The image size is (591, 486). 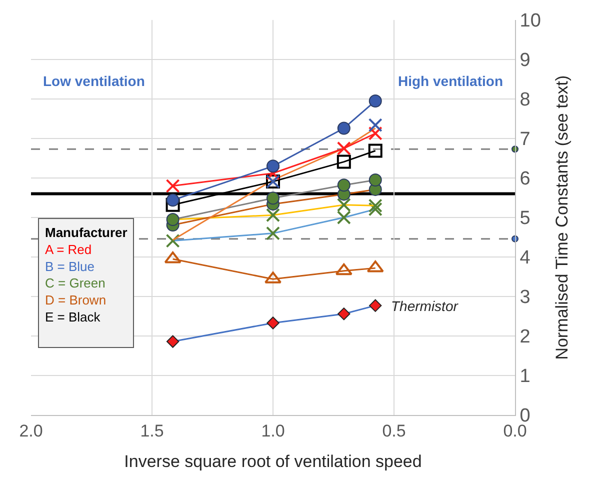 I want to click on y-tick-label: 6, so click(x=525, y=179).